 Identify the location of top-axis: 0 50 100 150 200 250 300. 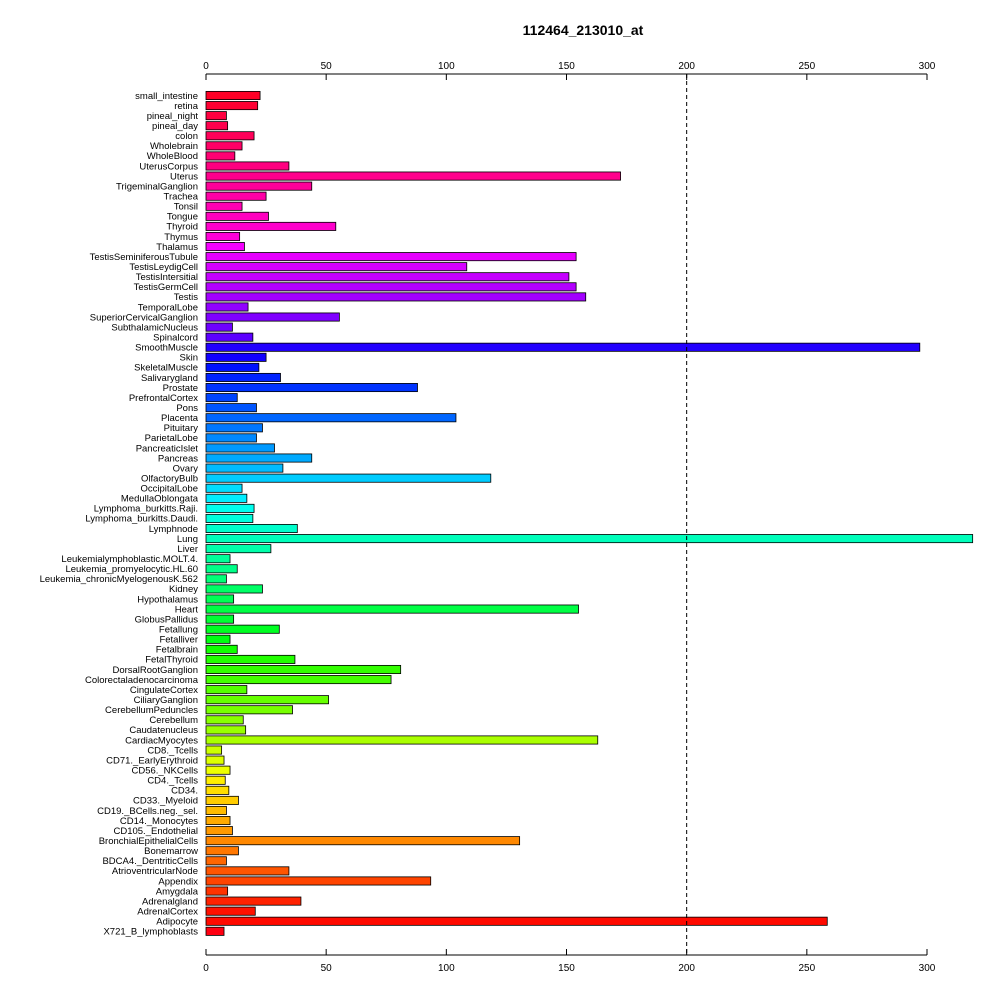
(569, 70).